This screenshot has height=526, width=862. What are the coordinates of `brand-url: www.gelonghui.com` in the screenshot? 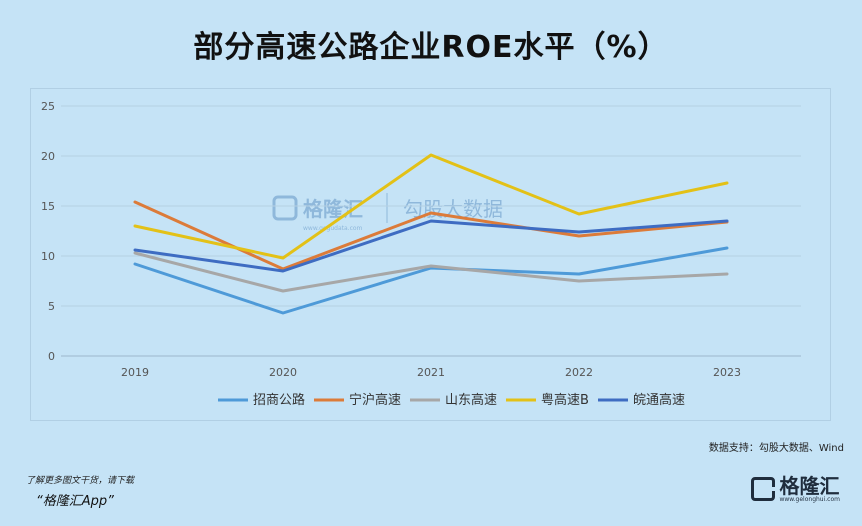 It's located at (809, 499).